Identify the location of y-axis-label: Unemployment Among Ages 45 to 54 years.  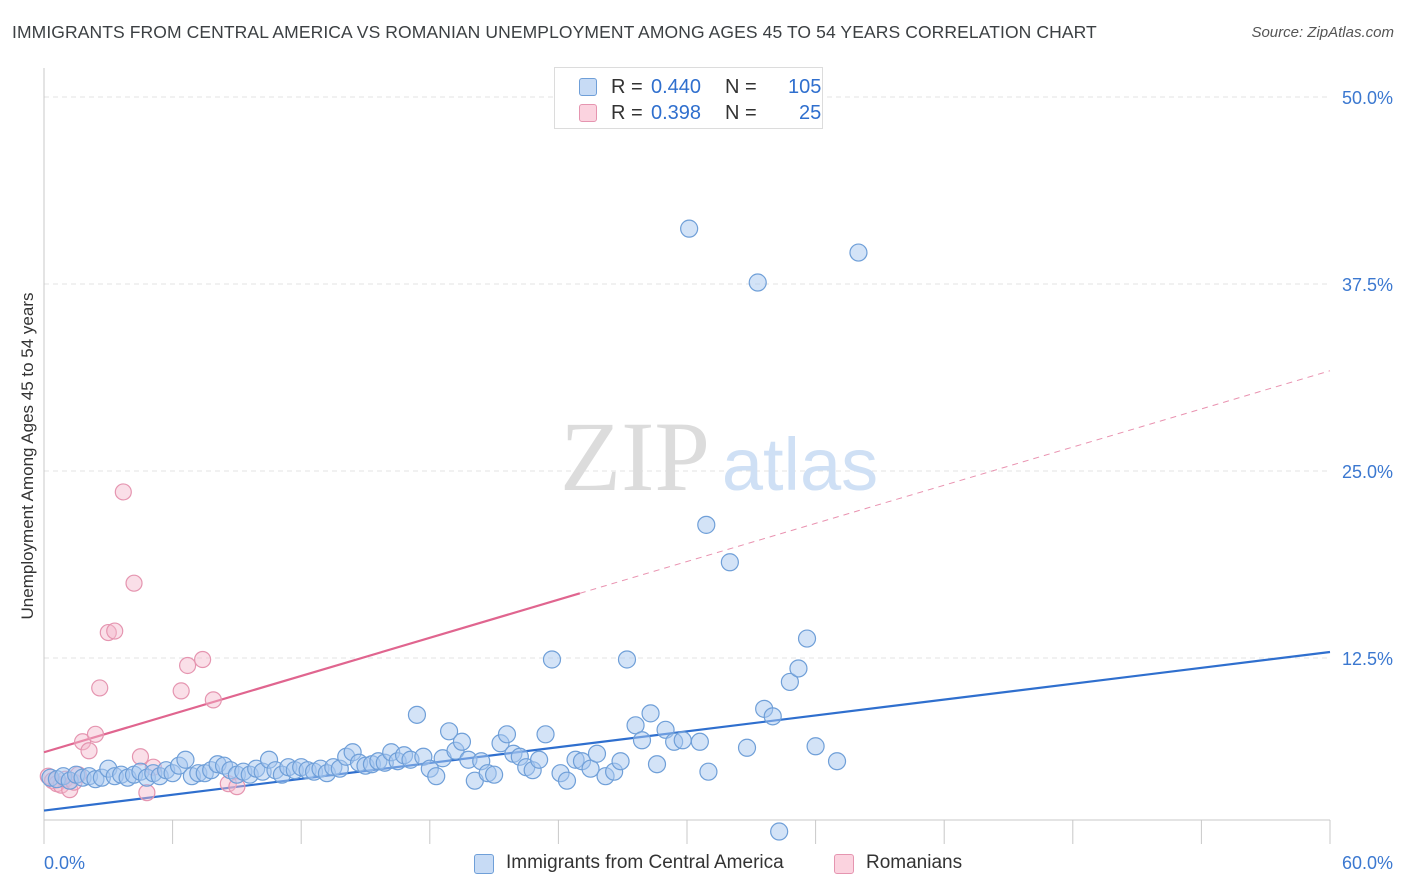
(27, 456).